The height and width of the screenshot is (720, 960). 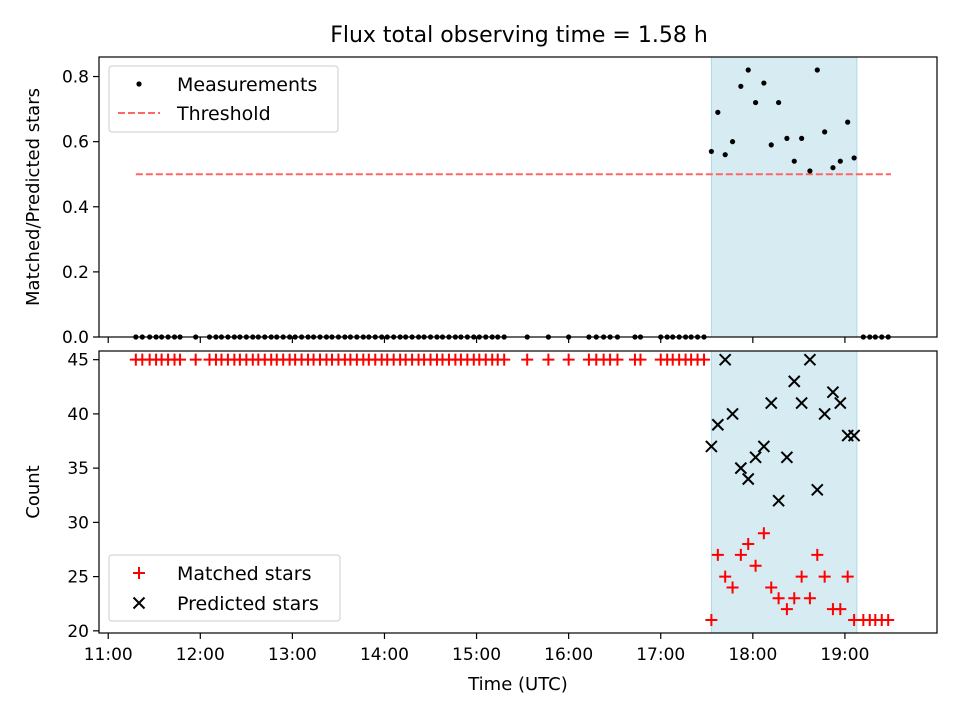 I want to click on count-legend-box, so click(x=224, y=588).